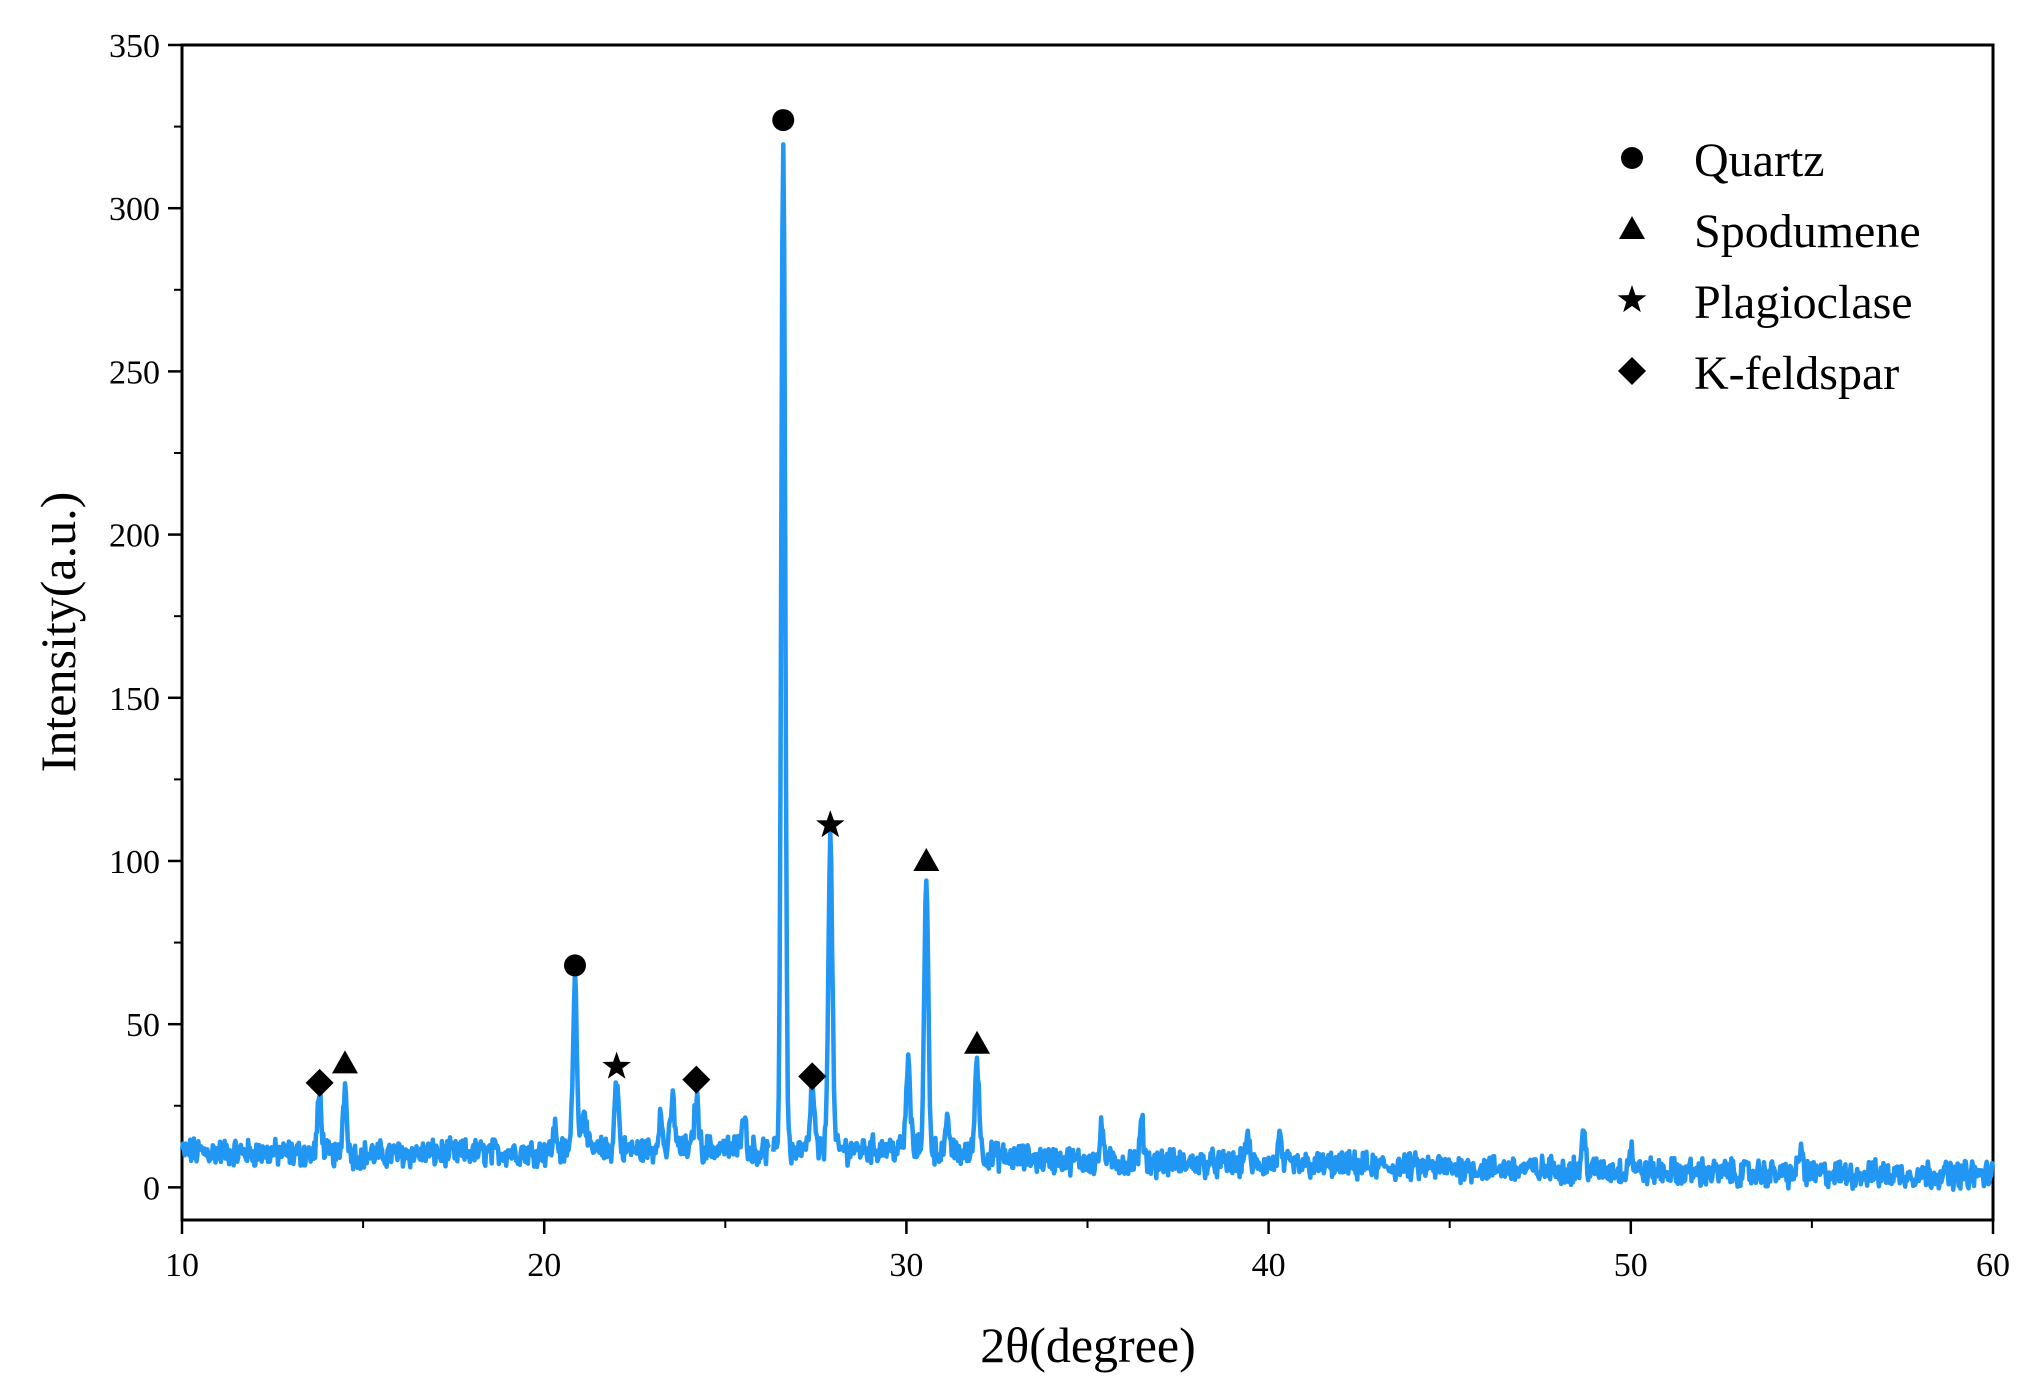 This screenshot has height=1396, width=2030. Describe the element at coordinates (1632, 227) in the screenshot. I see `legend-triangle-icon` at that location.